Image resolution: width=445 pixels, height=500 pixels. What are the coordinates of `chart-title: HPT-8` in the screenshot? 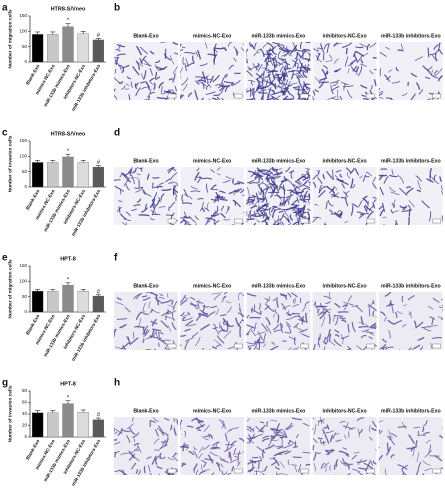 It's located at (68, 384).